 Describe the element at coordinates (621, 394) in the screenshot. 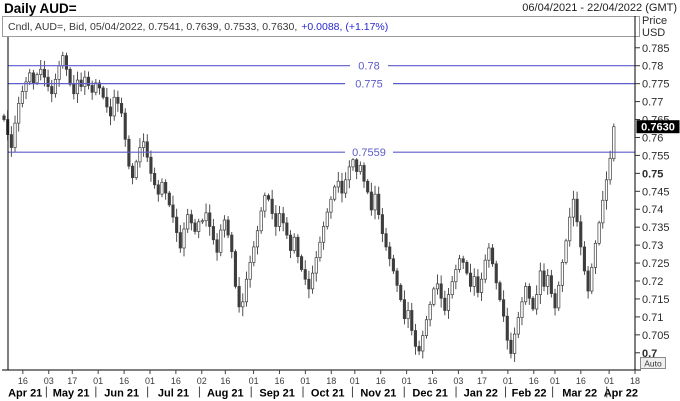

I see `month-label: Apr 22` at that location.